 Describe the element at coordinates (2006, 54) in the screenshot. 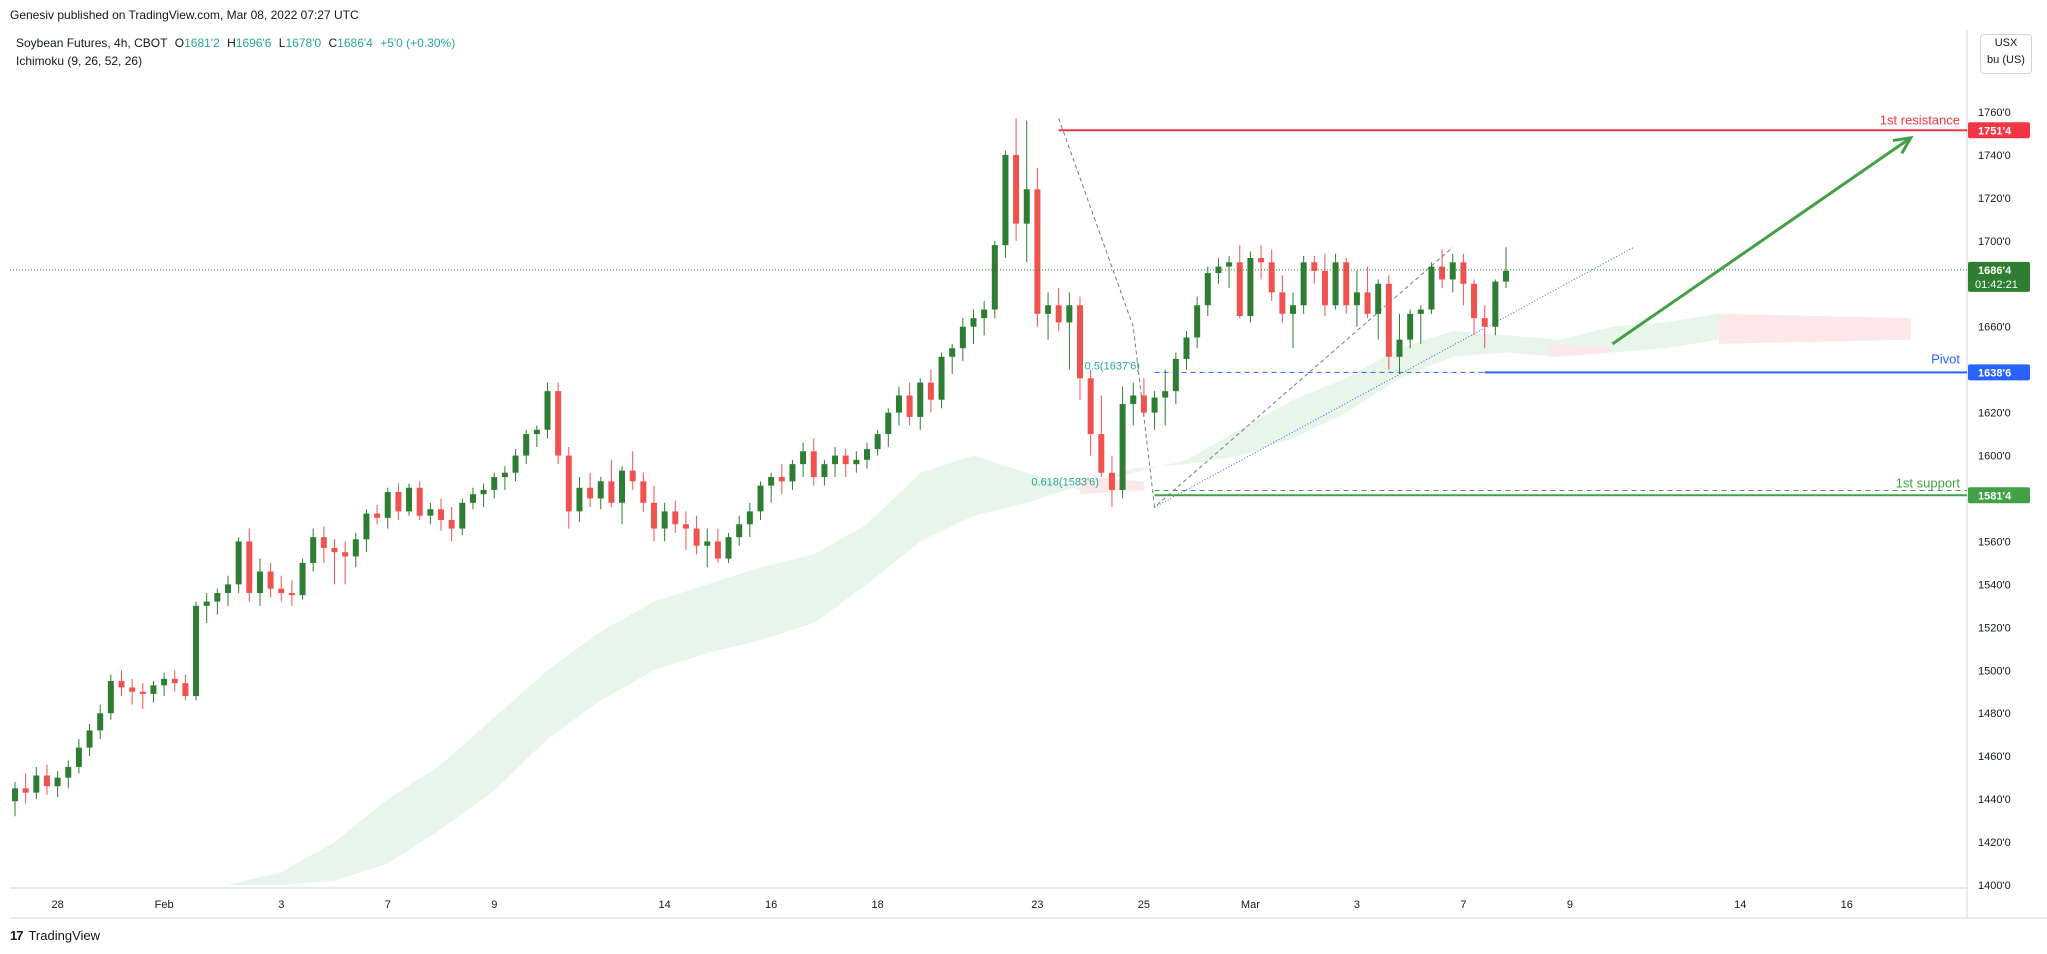

I see `price-unit-selector: USX bu (US)` at that location.